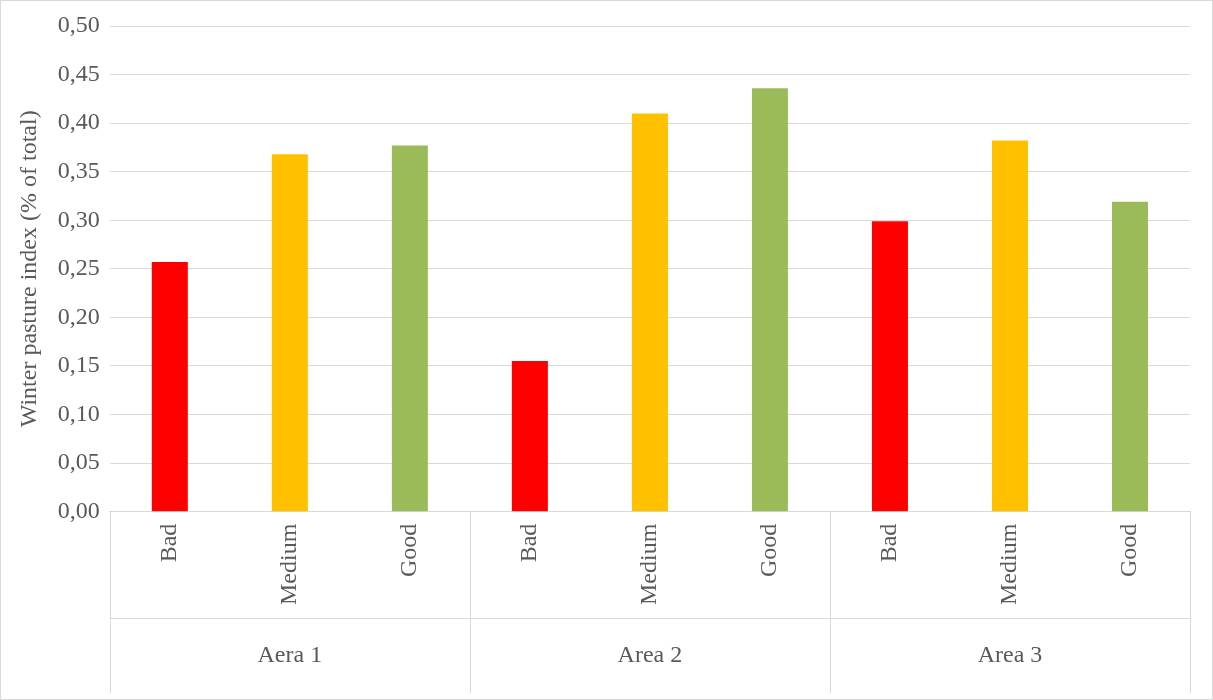  Describe the element at coordinates (1010, 654) in the screenshot. I see `text: Area 3` at that location.